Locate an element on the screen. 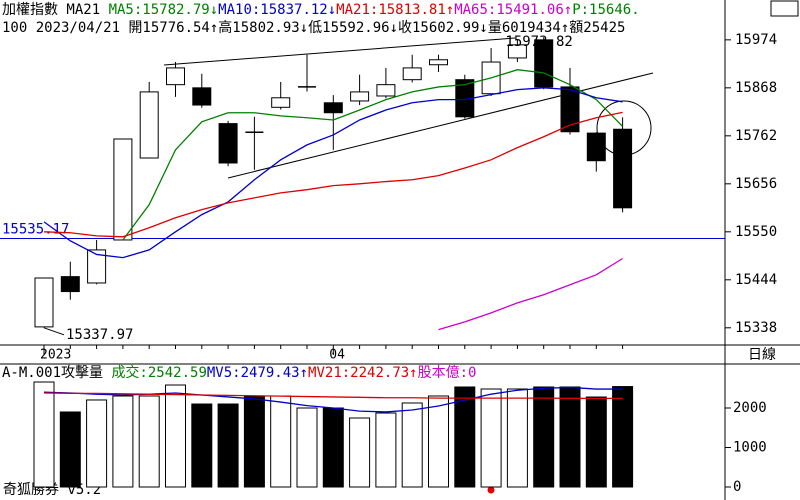  volume-legend-part: MV21:2242.73↑ is located at coordinates (363, 373).